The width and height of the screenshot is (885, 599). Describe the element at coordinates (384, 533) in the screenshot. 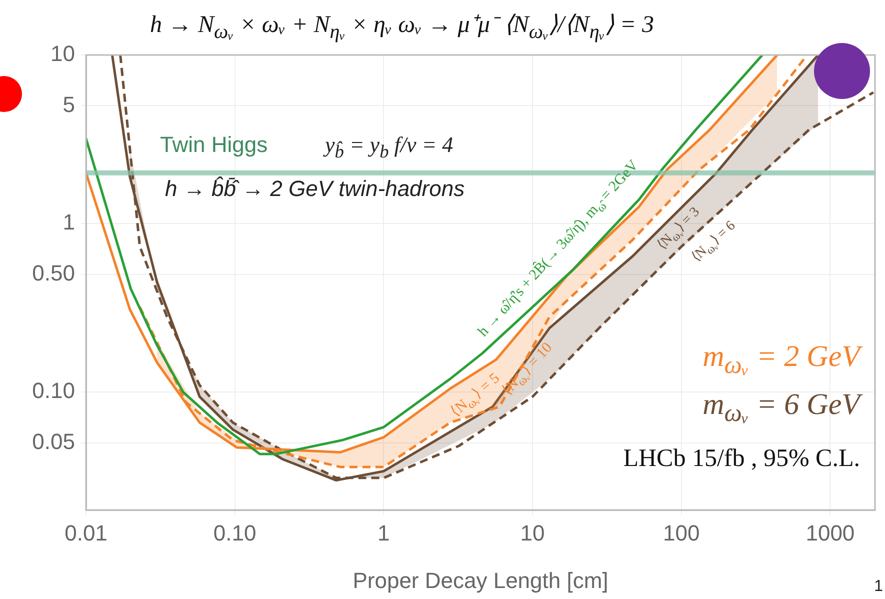

I see `x-tick-label: 1` at that location.